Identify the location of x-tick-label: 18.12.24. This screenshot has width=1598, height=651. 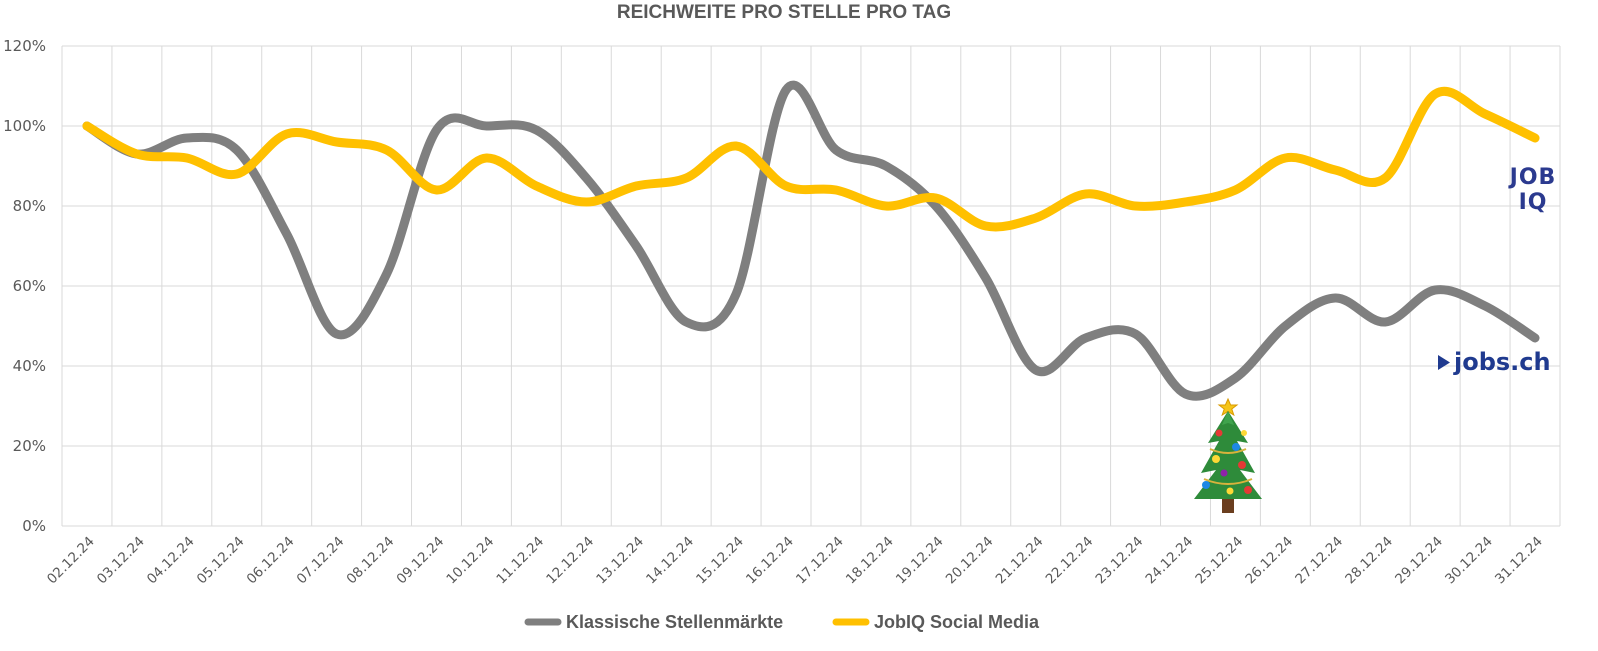
(870, 561).